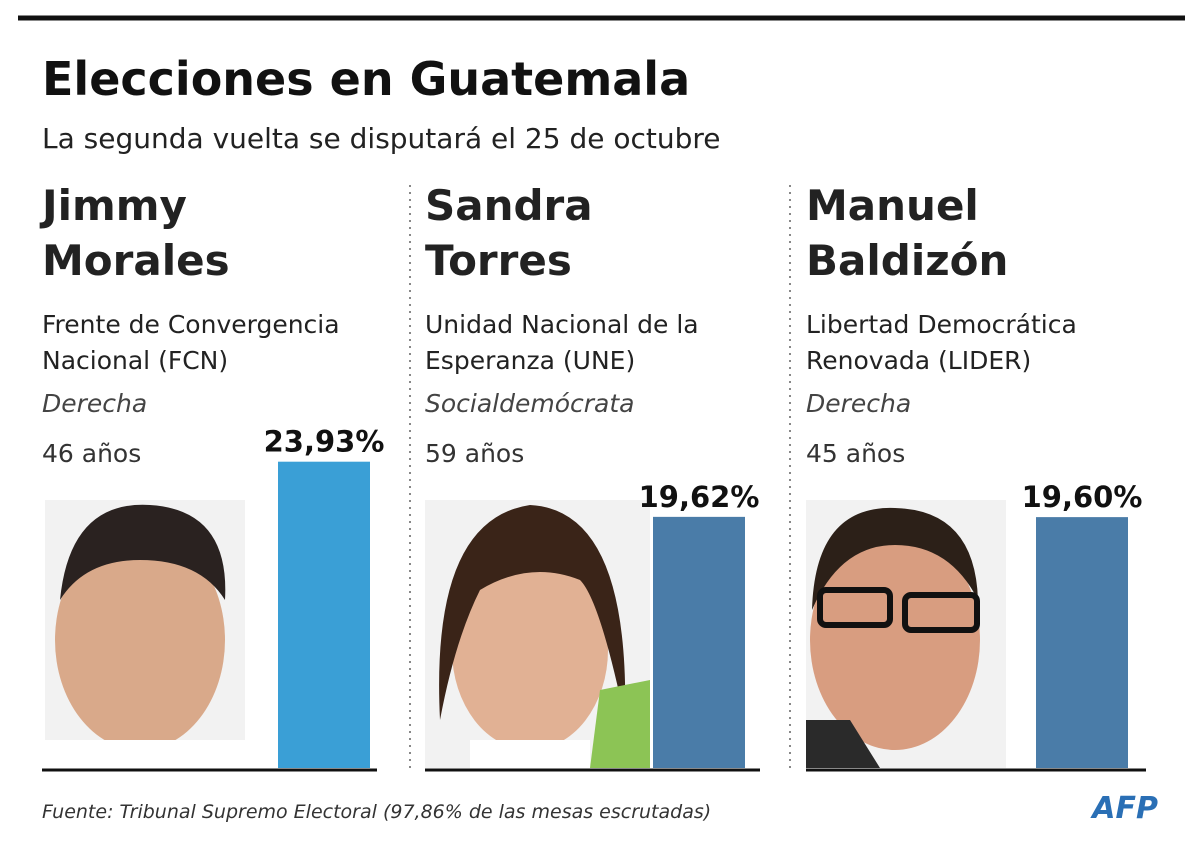  What do you see at coordinates (907, 260) in the screenshot?
I see `candidate-last-name: Baldizón` at bounding box center [907, 260].